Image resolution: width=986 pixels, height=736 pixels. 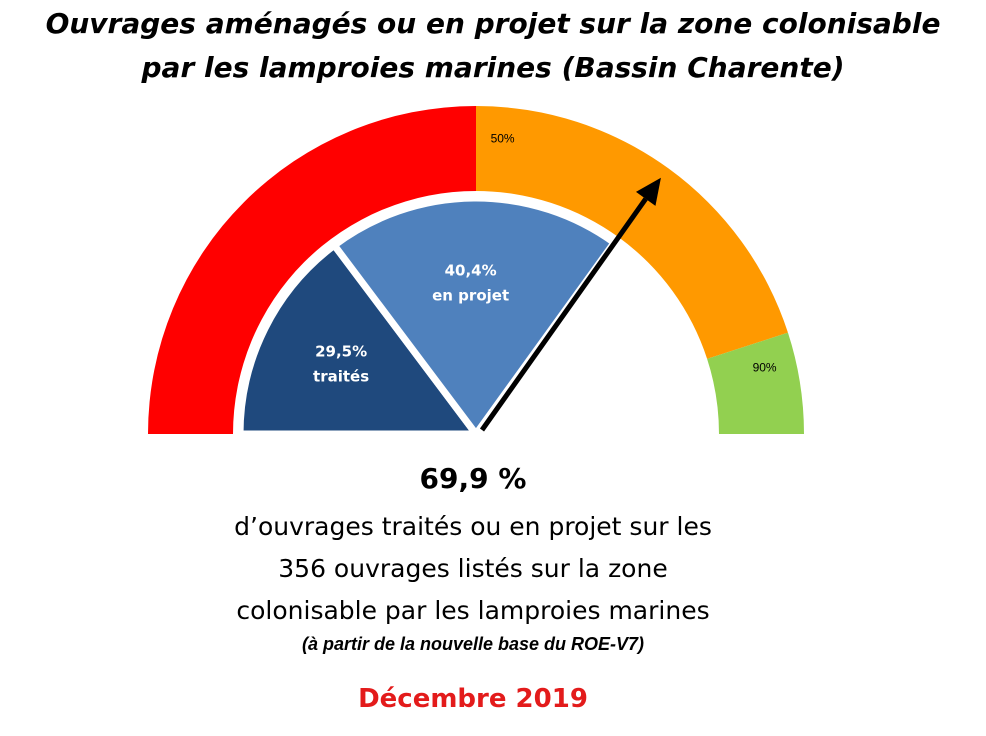 What do you see at coordinates (648, 191) in the screenshot?
I see `gauge-needle-head` at bounding box center [648, 191].